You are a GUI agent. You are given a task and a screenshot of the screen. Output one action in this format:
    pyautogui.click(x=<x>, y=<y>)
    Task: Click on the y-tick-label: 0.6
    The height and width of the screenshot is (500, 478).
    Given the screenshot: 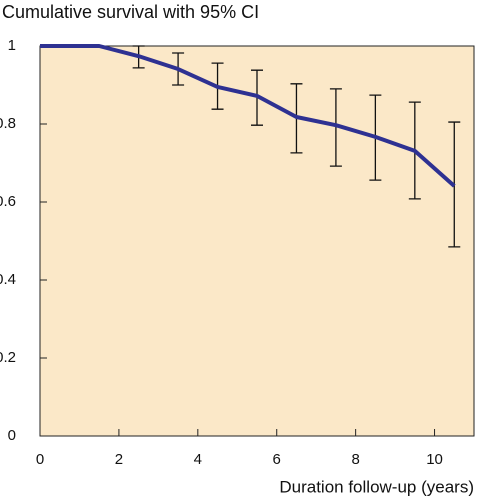 What is the action you would take?
    pyautogui.click(x=8, y=201)
    